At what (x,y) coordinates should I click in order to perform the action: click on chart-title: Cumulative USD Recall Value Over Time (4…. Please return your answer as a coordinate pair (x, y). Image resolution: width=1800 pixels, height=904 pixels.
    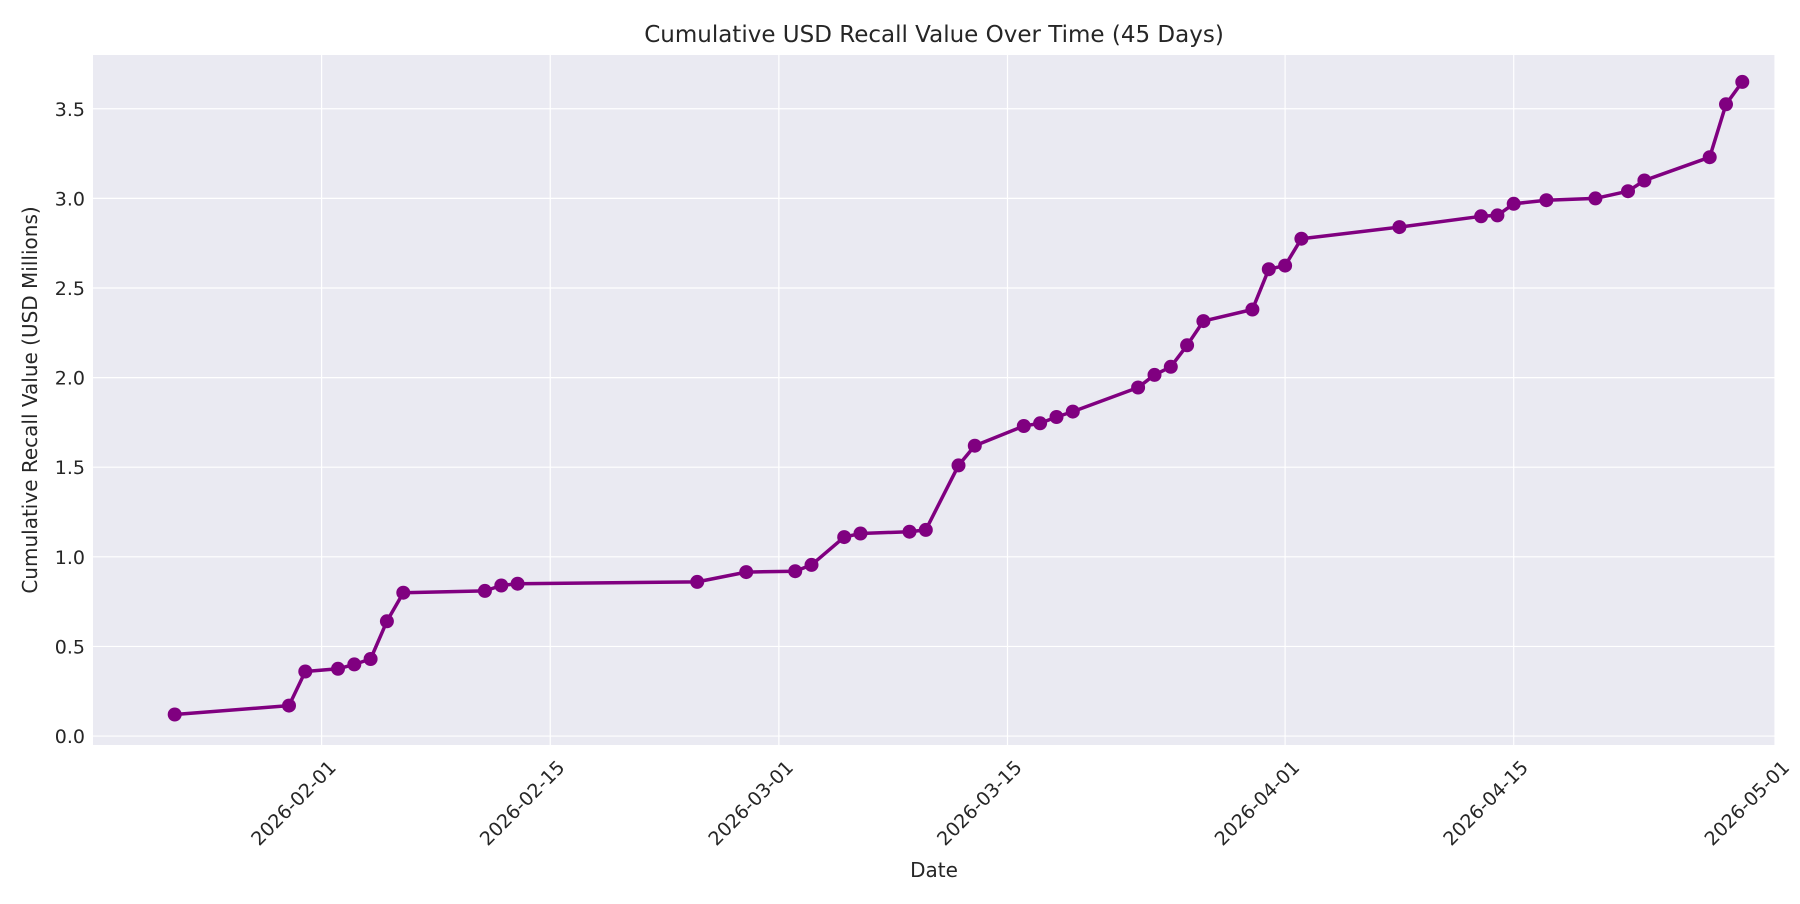
    Looking at the image, I should click on (934, 35).